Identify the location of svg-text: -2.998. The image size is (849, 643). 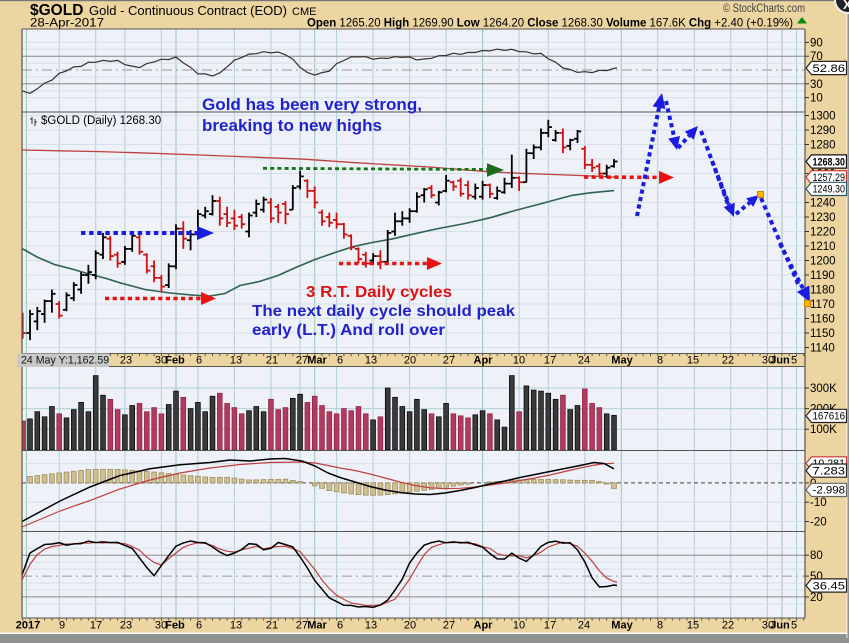
(829, 491).